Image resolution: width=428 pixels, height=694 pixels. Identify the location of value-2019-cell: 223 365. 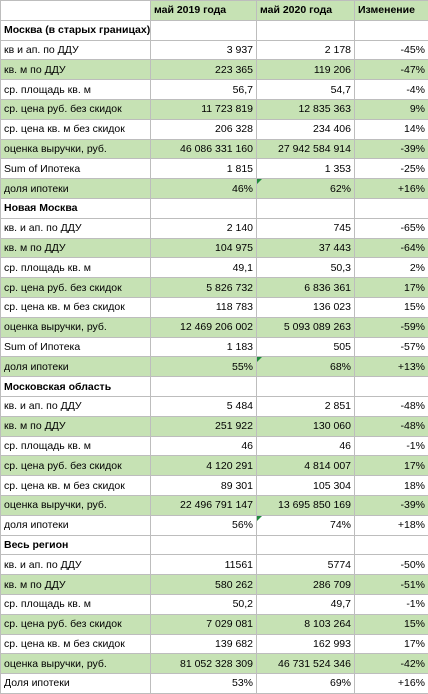
(204, 70).